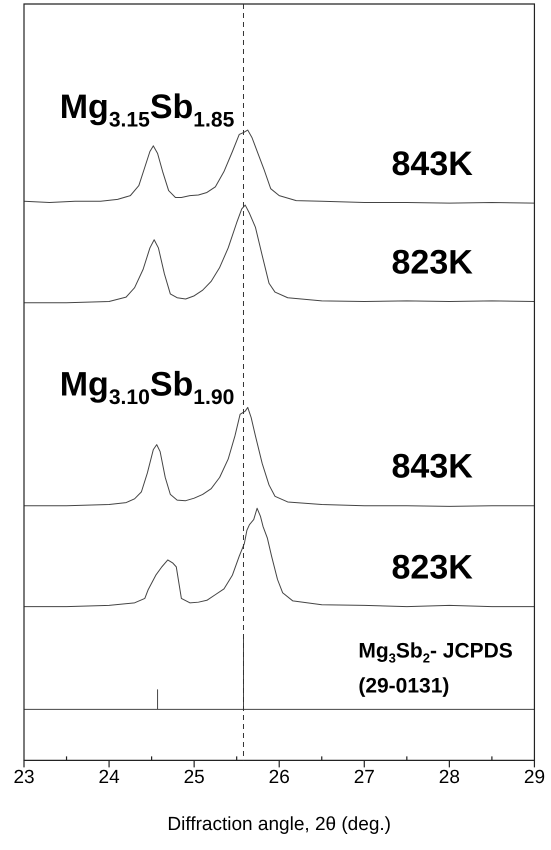 The height and width of the screenshot is (850, 551). What do you see at coordinates (535, 777) in the screenshot?
I see `x-tick-label: 29` at bounding box center [535, 777].